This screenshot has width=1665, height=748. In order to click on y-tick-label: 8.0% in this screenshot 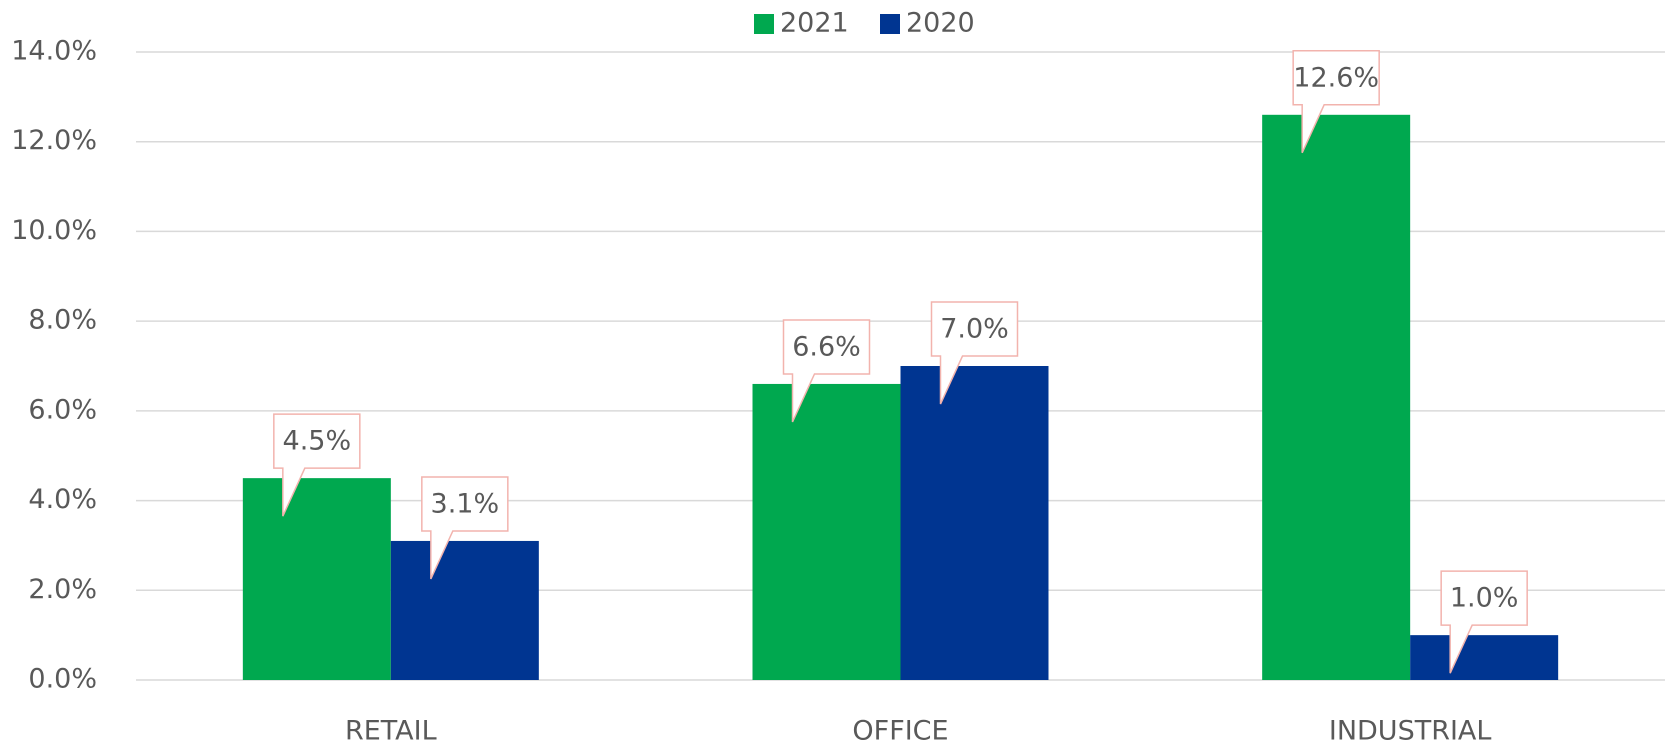, I will do `click(62, 320)`.